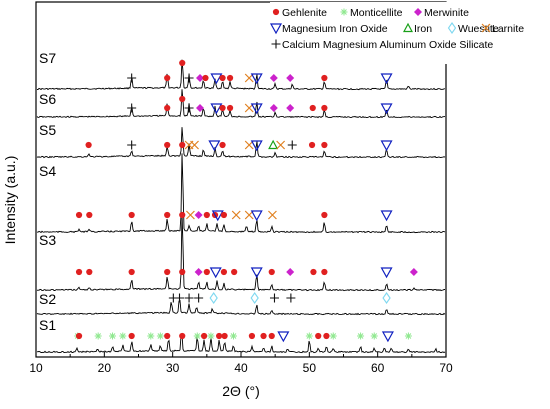 Image resolution: width=550 pixels, height=409 pixels. I want to click on legend-marker-merwinite, so click(418, 12).